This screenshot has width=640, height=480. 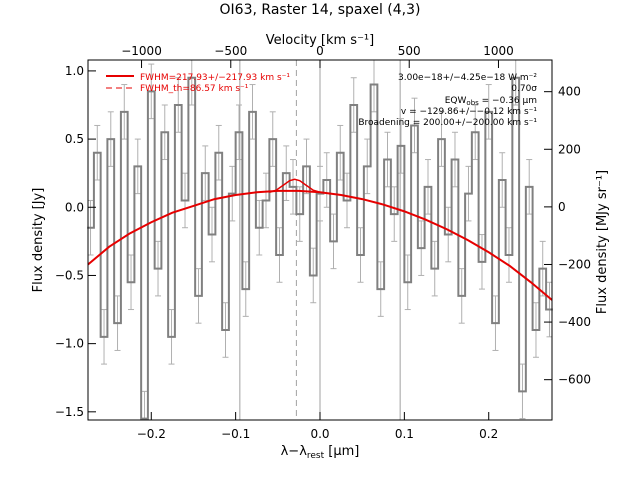 What do you see at coordinates (569, 149) in the screenshot?
I see `right-tick-label: 200` at bounding box center [569, 149].